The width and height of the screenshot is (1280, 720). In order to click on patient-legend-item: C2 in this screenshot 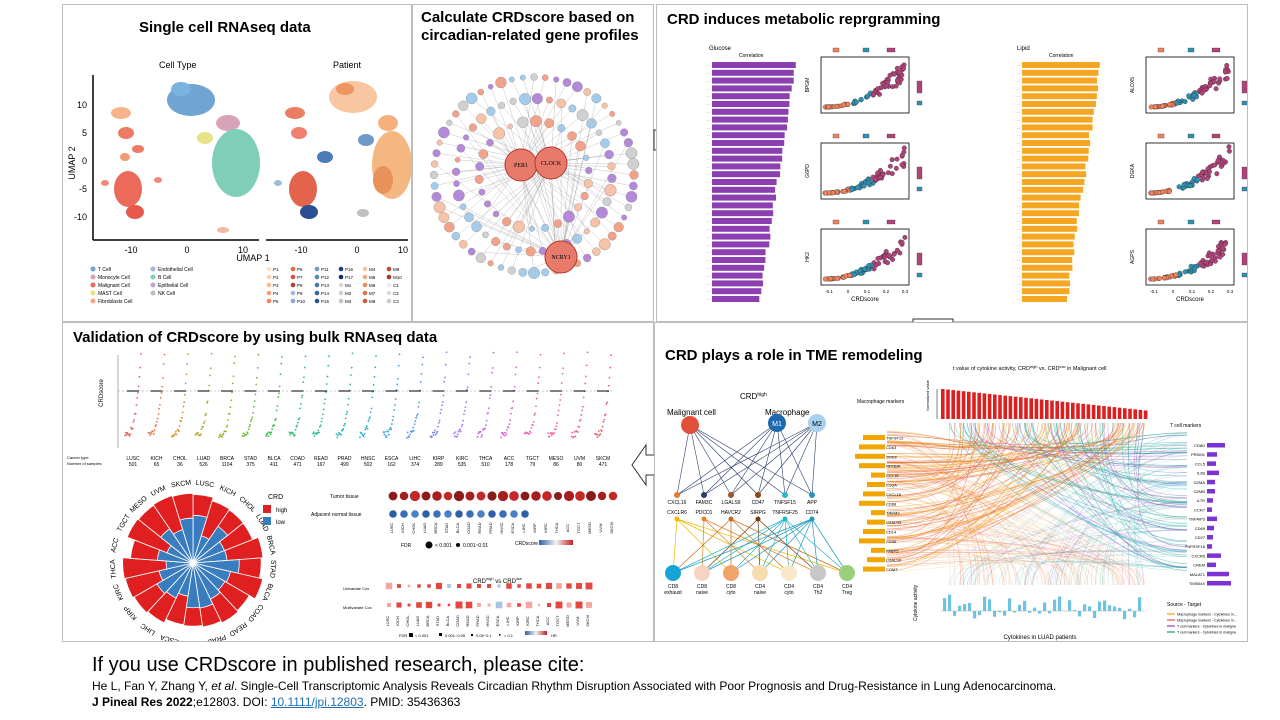, I will do `click(396, 293)`.